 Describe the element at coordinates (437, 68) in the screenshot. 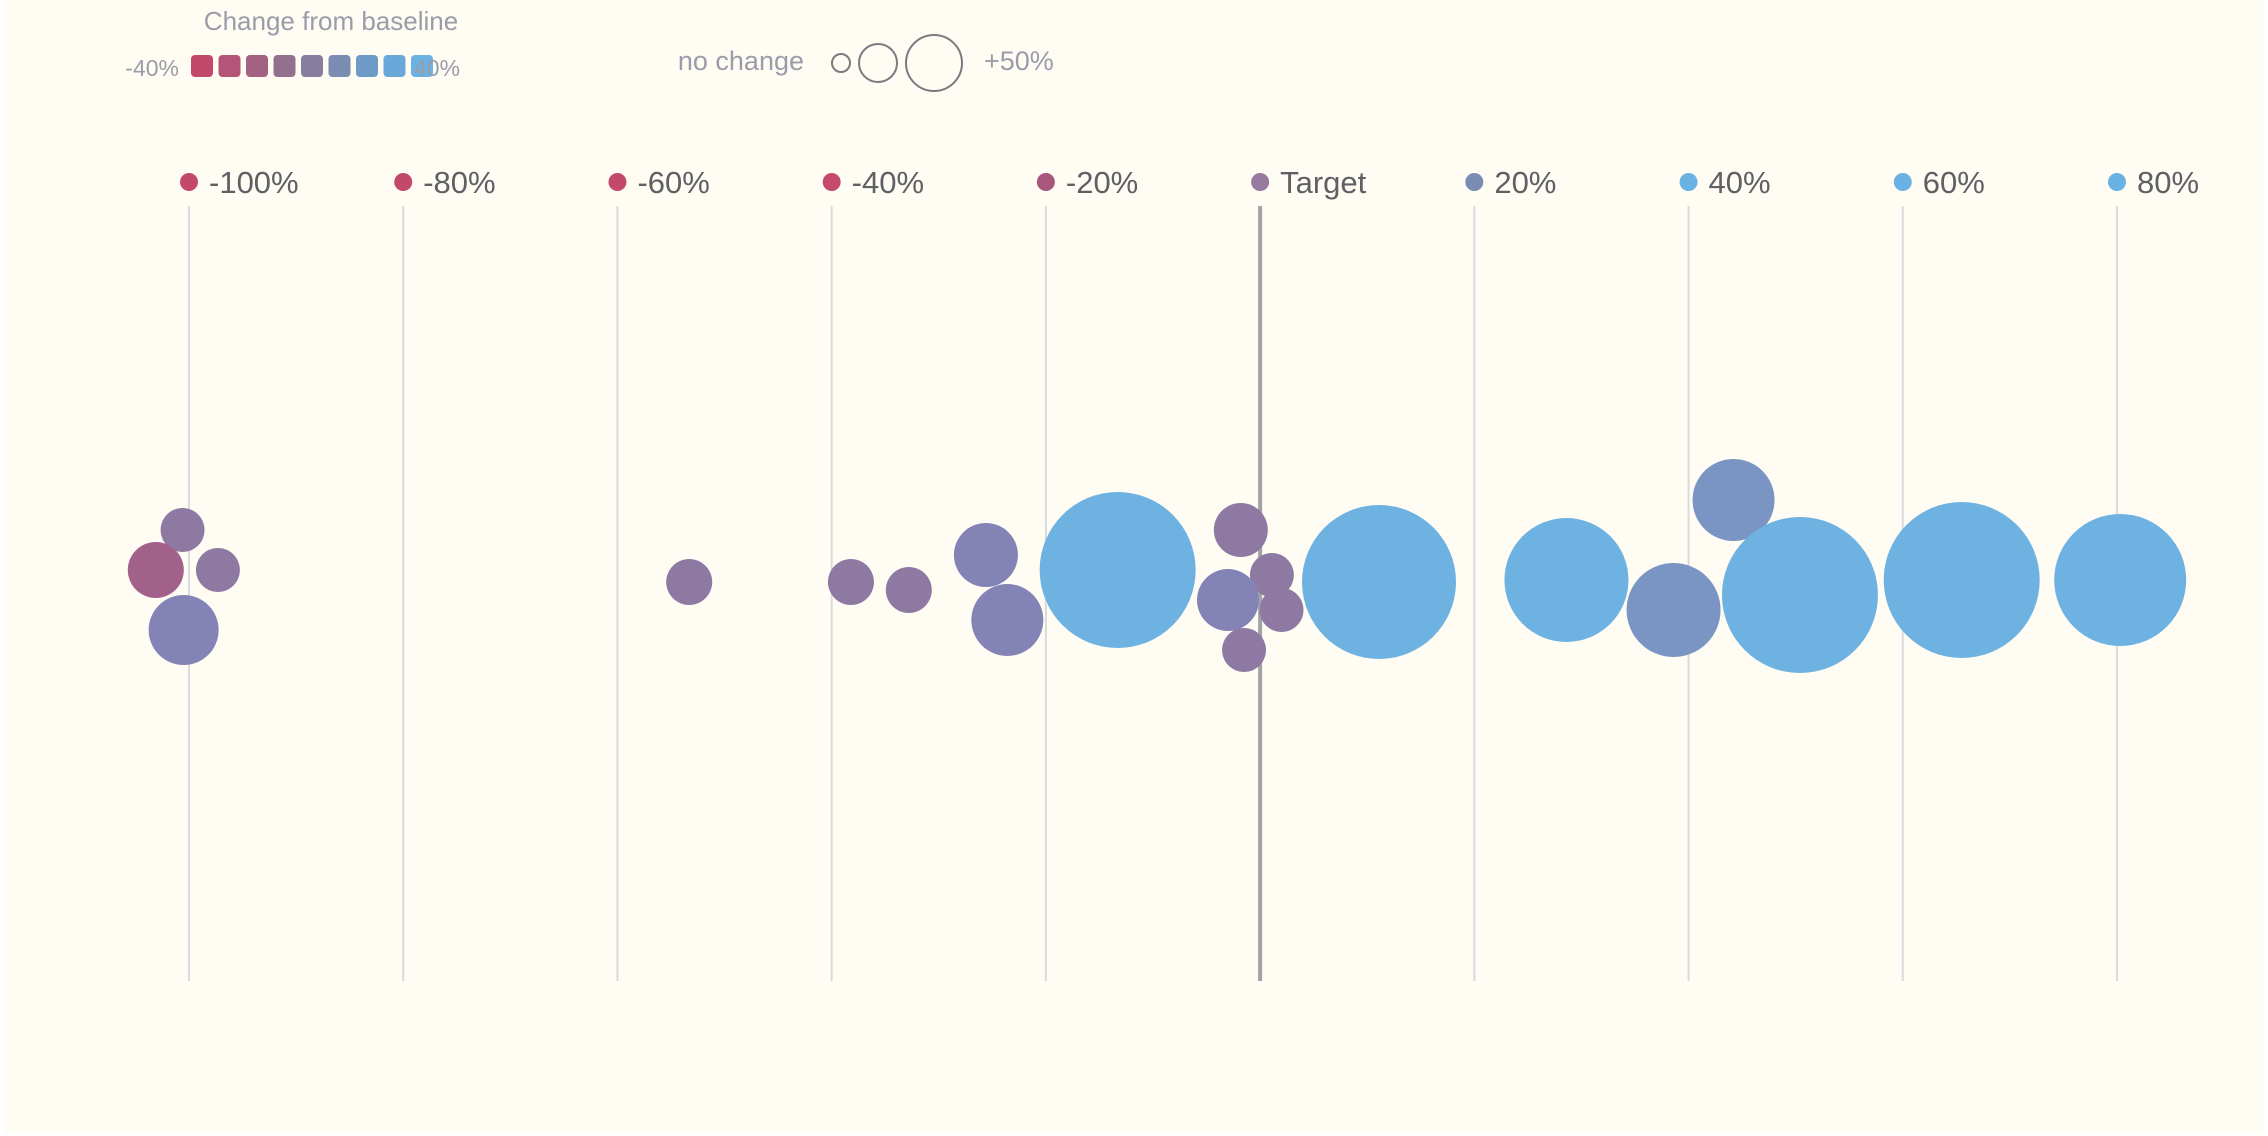

I see `color-legend-max-label: 40%` at that location.